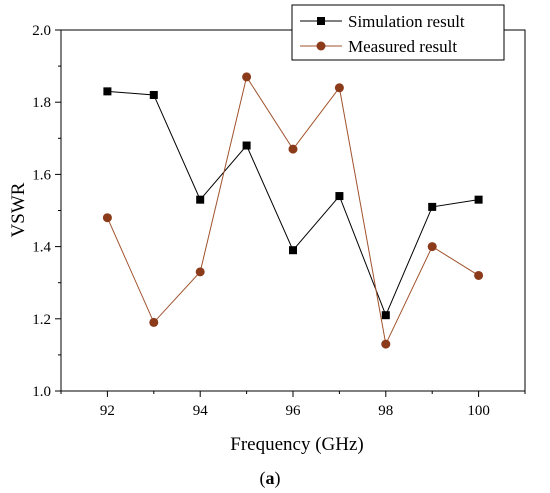 The image size is (550, 493). I want to click on x-tick-label: 94, so click(201, 411).